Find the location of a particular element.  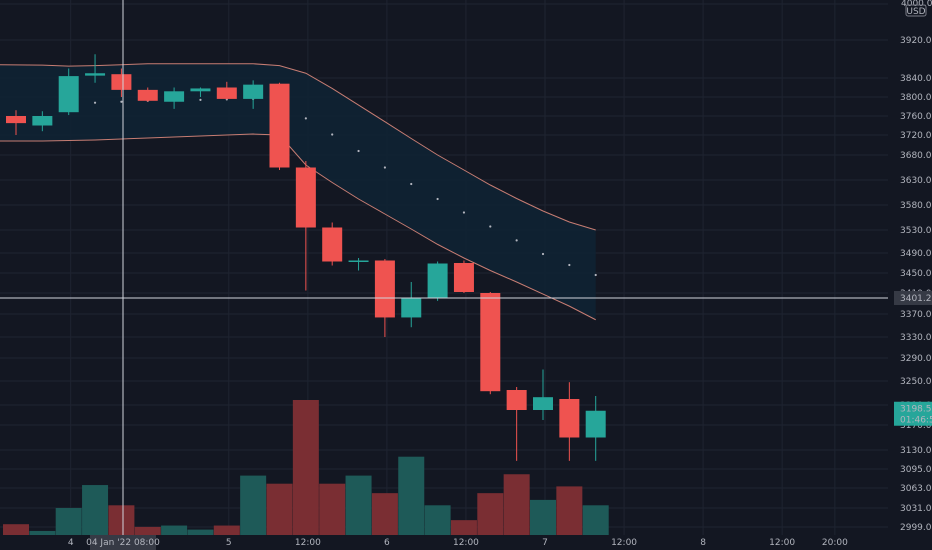

price-tick-label: 3063.00 is located at coordinates (916, 489).